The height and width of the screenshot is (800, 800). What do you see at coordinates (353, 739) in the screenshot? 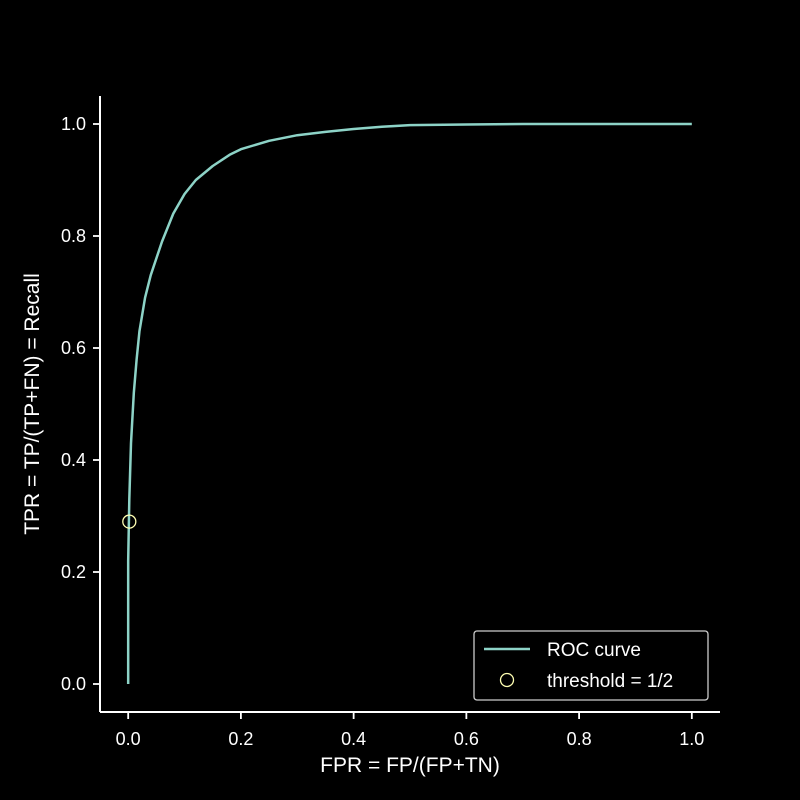
I see `x-tick-label: 0.4` at bounding box center [353, 739].